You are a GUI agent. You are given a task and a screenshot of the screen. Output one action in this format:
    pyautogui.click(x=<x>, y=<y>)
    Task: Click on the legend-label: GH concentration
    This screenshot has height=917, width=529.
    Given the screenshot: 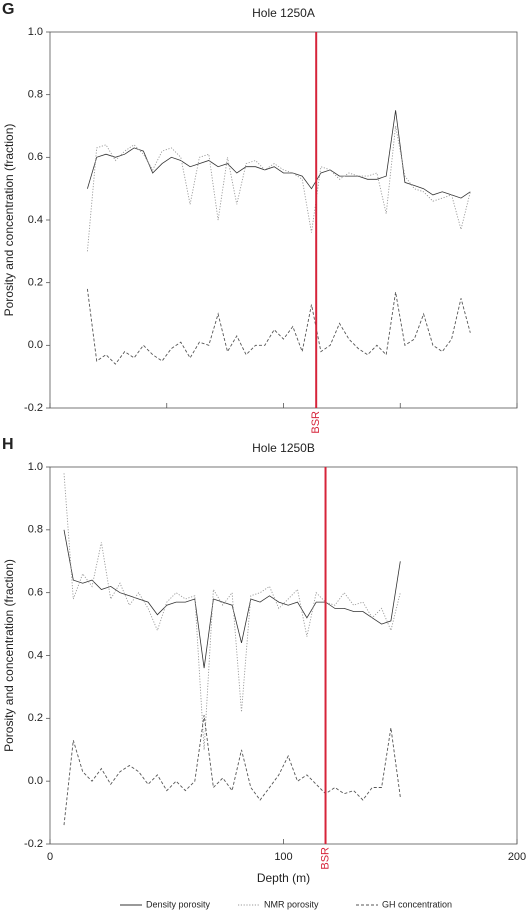 What is the action you would take?
    pyautogui.click(x=417, y=904)
    